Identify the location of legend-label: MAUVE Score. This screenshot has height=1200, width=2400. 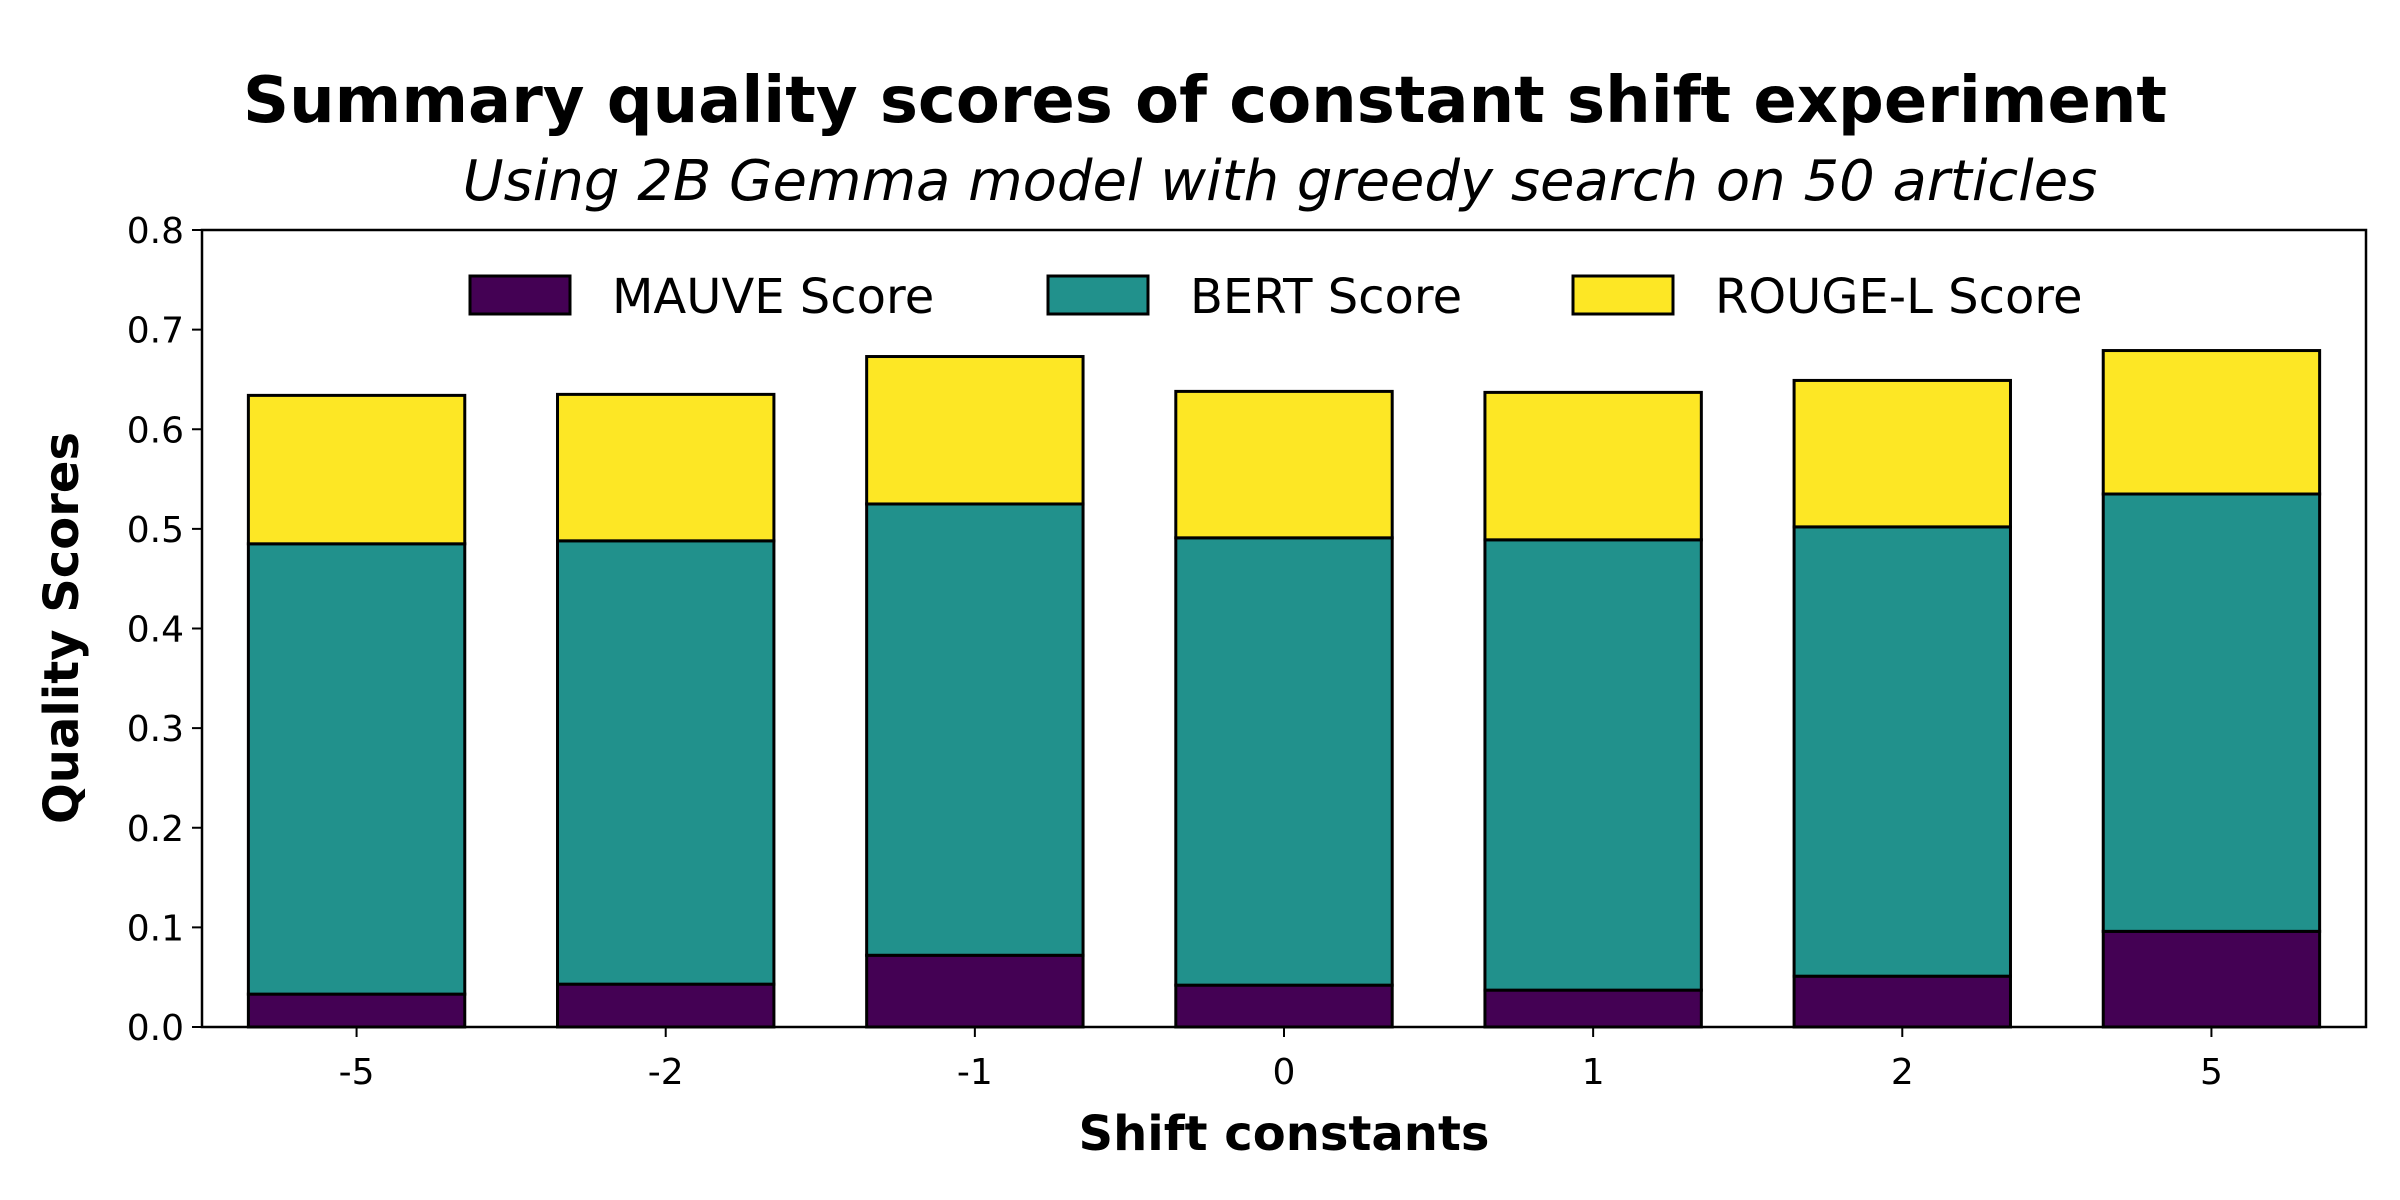
(773, 297).